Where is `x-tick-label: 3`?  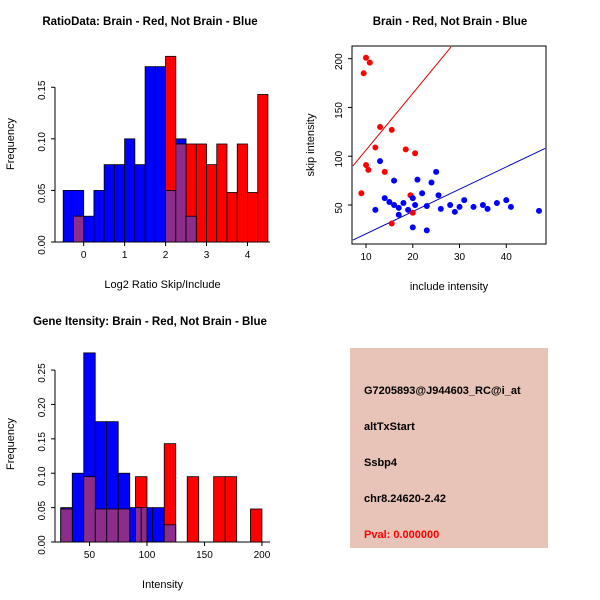
x-tick-label: 3 is located at coordinates (207, 255).